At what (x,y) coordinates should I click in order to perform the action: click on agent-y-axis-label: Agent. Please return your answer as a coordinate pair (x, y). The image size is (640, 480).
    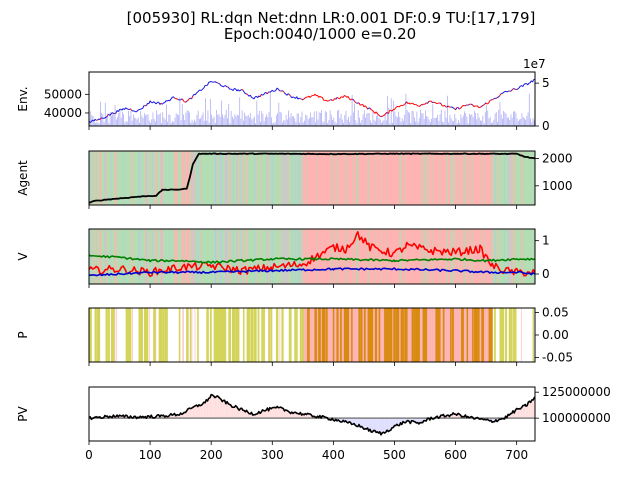
    Looking at the image, I should click on (23, 178).